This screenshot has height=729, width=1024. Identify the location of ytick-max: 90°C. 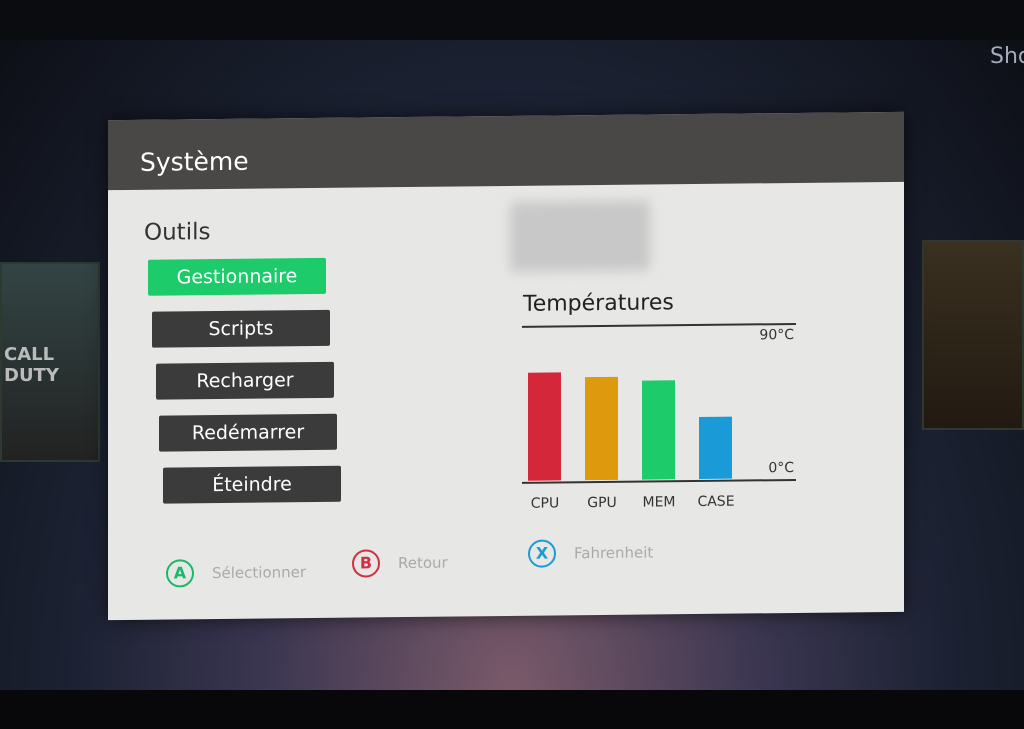
(776, 335).